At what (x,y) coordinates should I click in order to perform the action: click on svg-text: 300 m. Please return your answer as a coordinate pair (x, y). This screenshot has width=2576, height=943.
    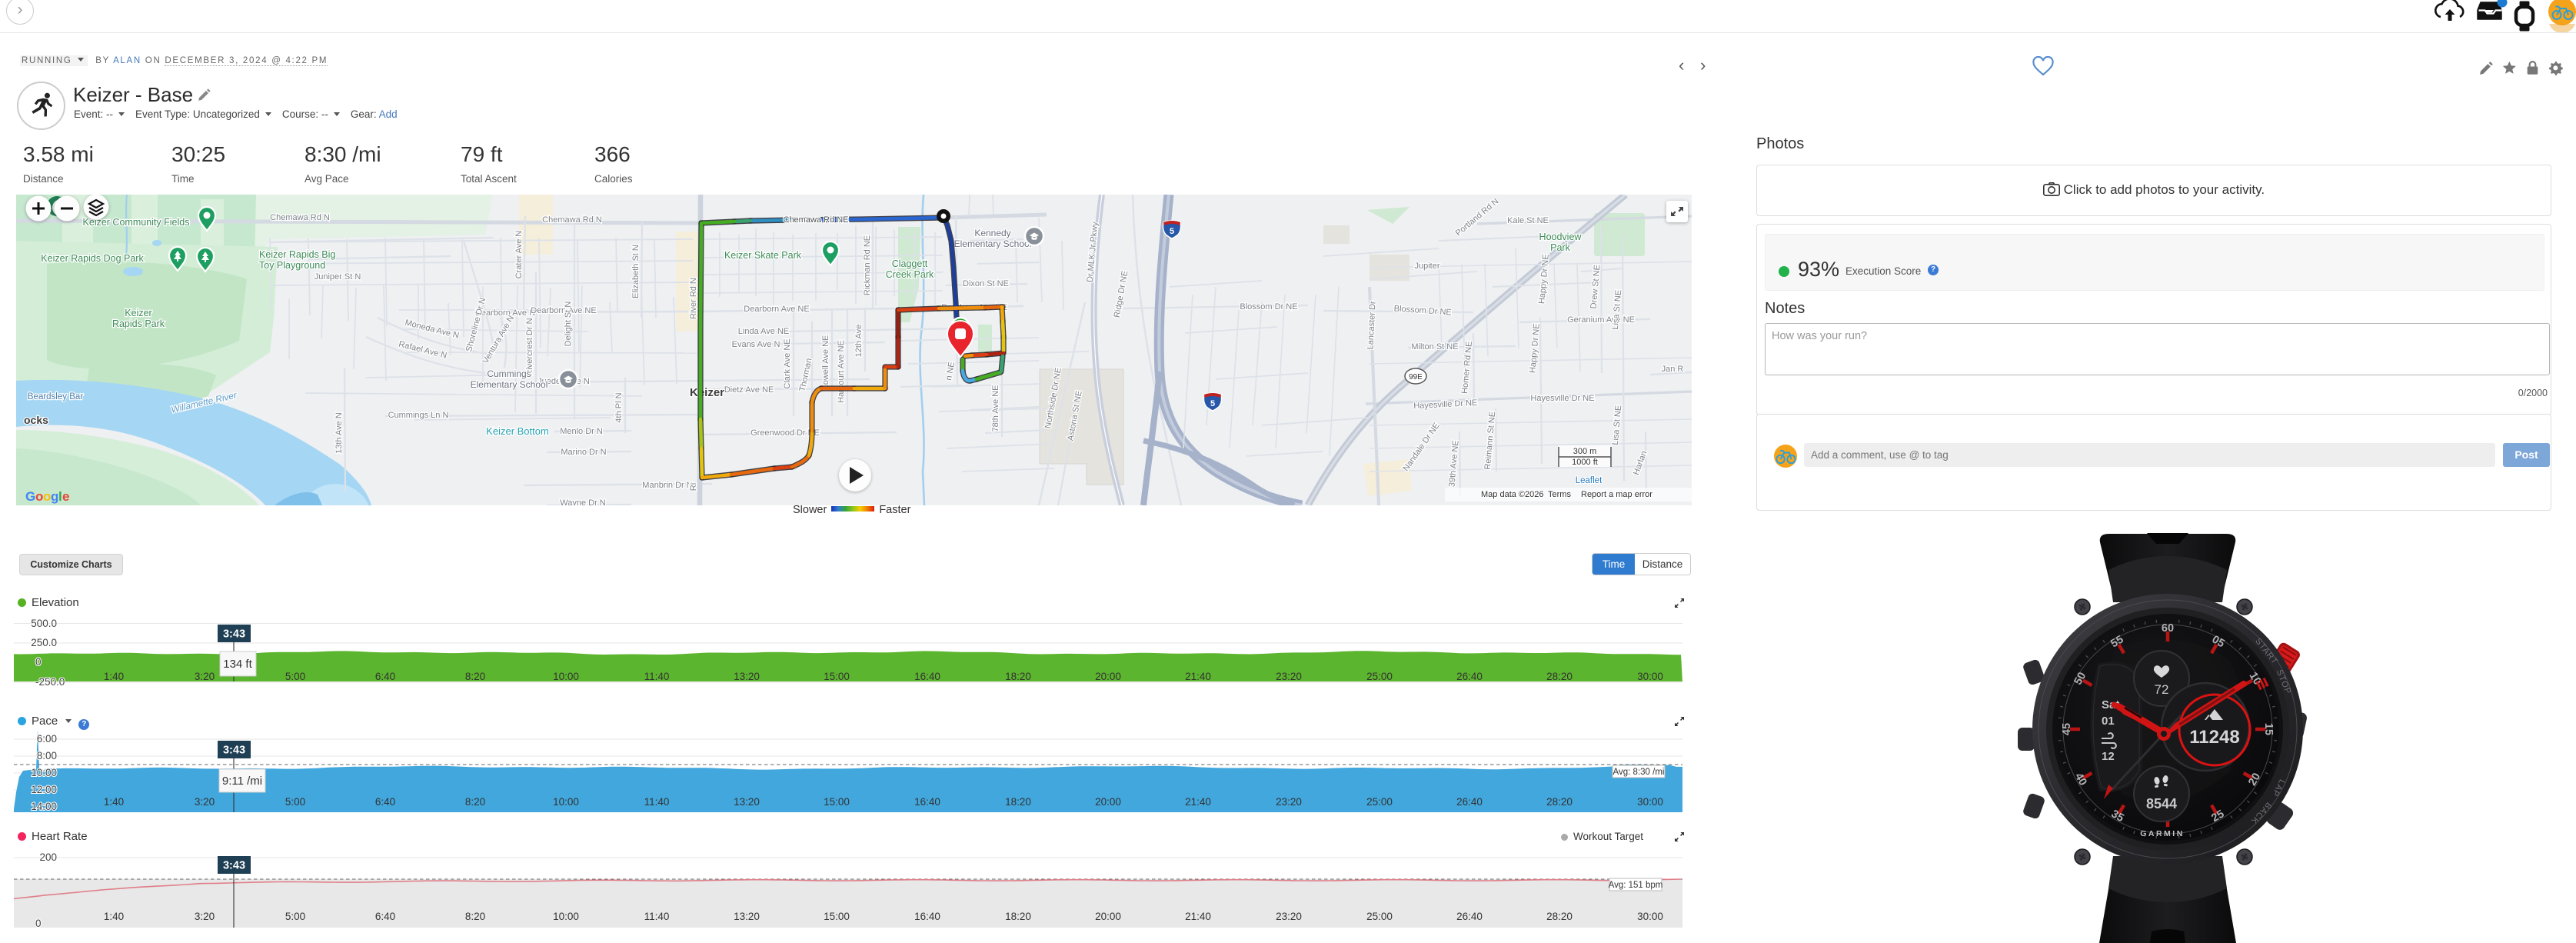
    Looking at the image, I should click on (1585, 451).